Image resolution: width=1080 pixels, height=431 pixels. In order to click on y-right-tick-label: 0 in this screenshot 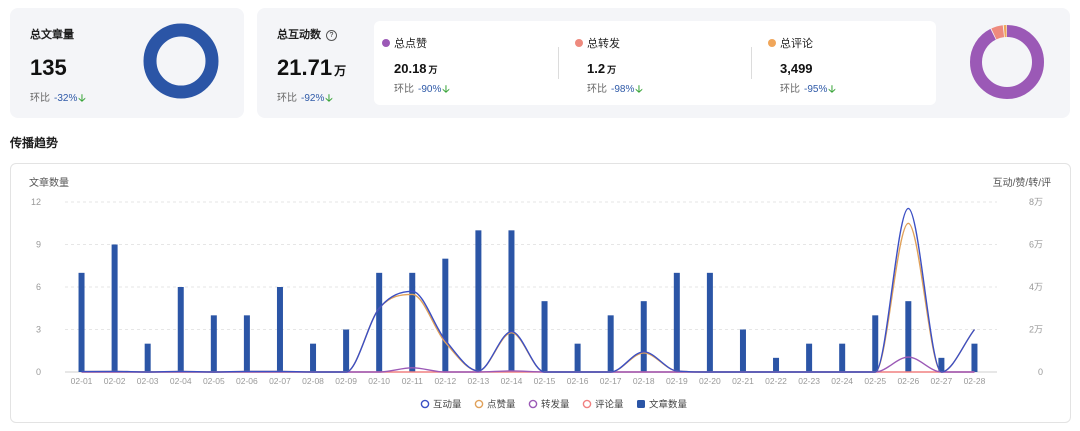, I will do `click(1040, 372)`.